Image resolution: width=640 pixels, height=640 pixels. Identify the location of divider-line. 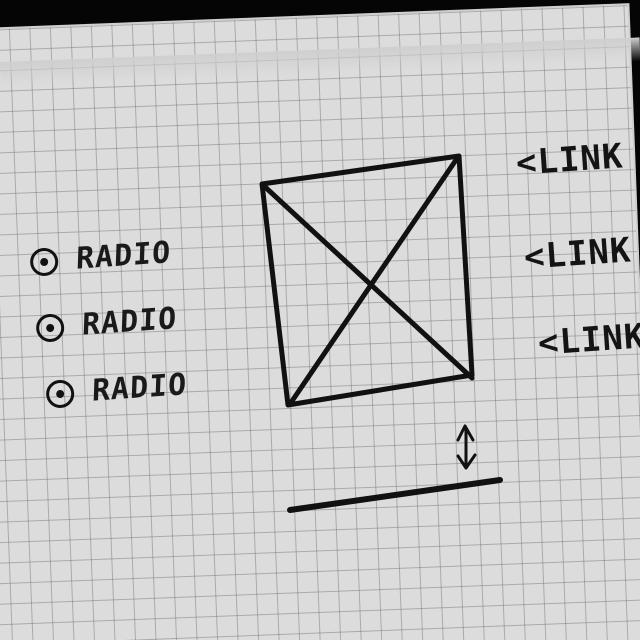
(395, 495).